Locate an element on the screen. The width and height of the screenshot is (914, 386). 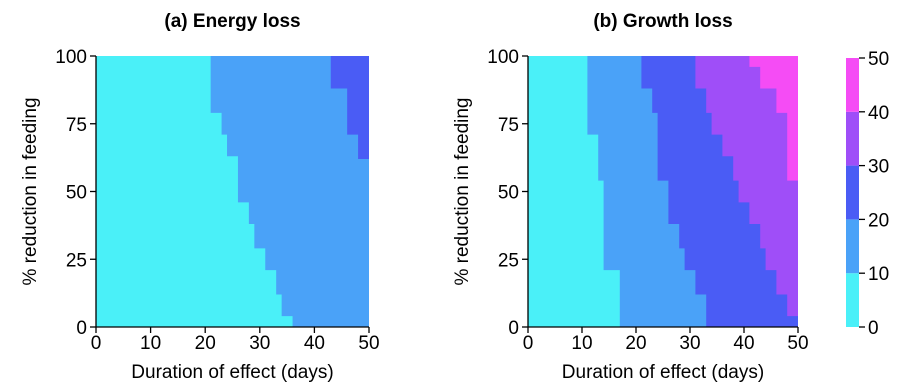
energy-ytick-label: 100 is located at coordinates (71, 57).